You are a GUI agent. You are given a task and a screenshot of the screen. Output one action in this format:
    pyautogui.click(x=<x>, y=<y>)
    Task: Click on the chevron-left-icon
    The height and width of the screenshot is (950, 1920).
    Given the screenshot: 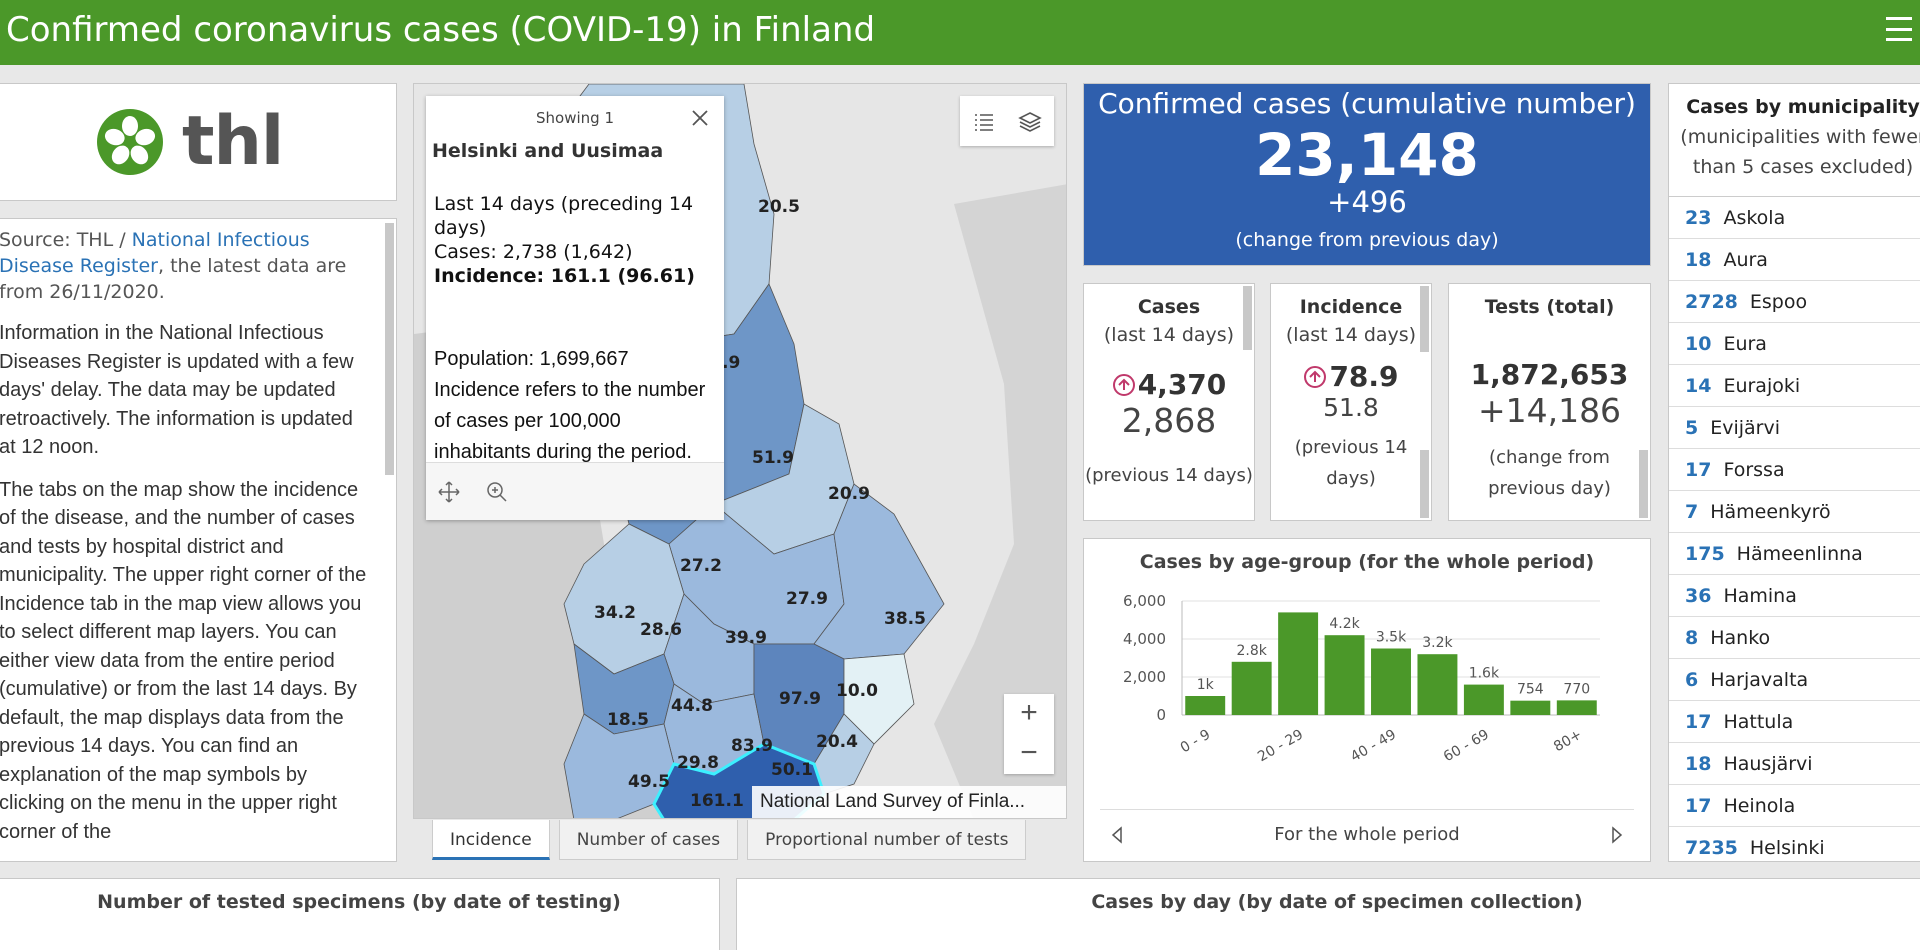 What is the action you would take?
    pyautogui.click(x=1117, y=835)
    